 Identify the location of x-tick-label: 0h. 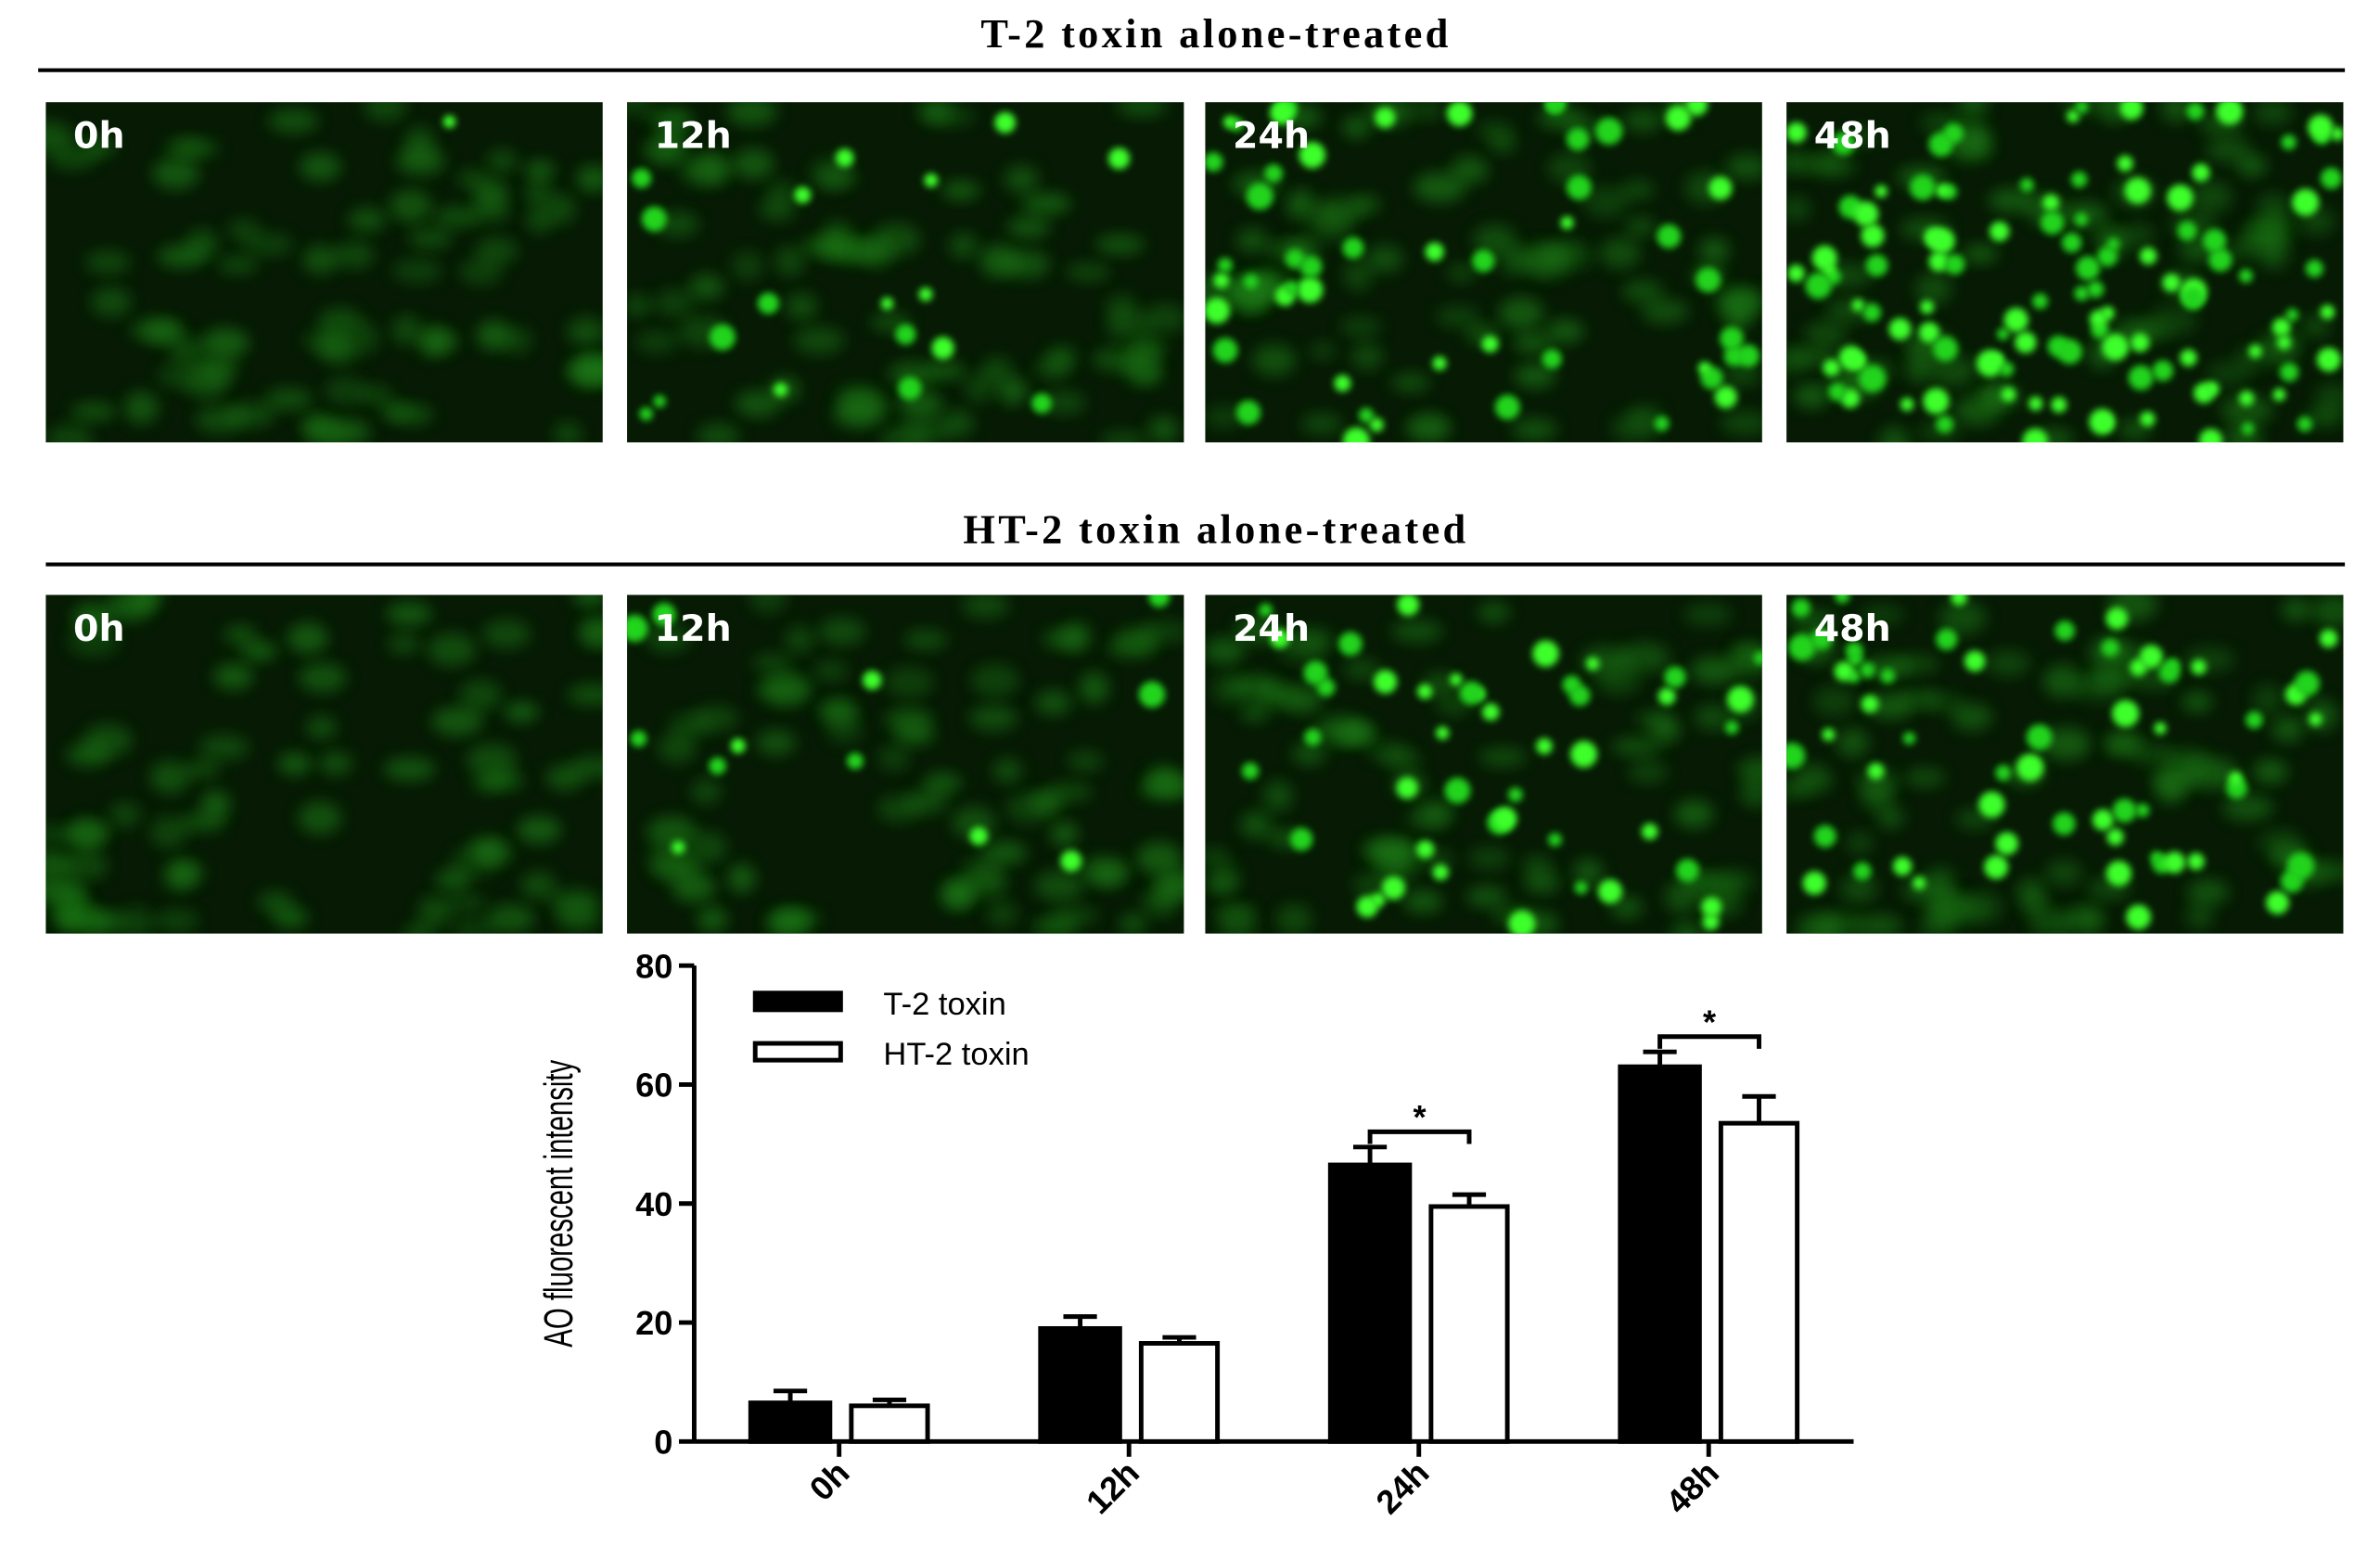
(829, 1480).